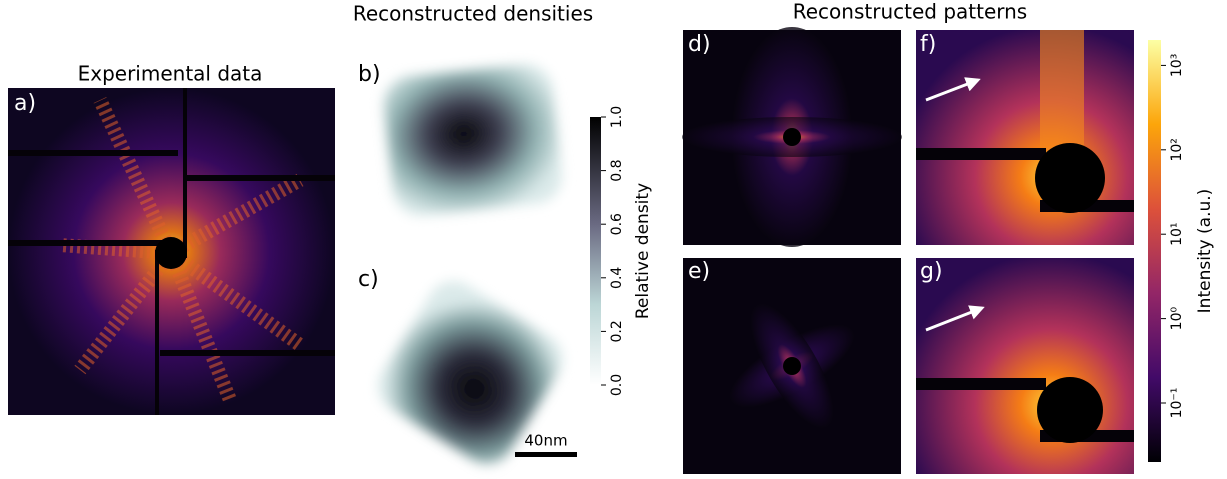  What do you see at coordinates (617, 385) in the screenshot?
I see `colorbar-tick-label: 0.0` at bounding box center [617, 385].